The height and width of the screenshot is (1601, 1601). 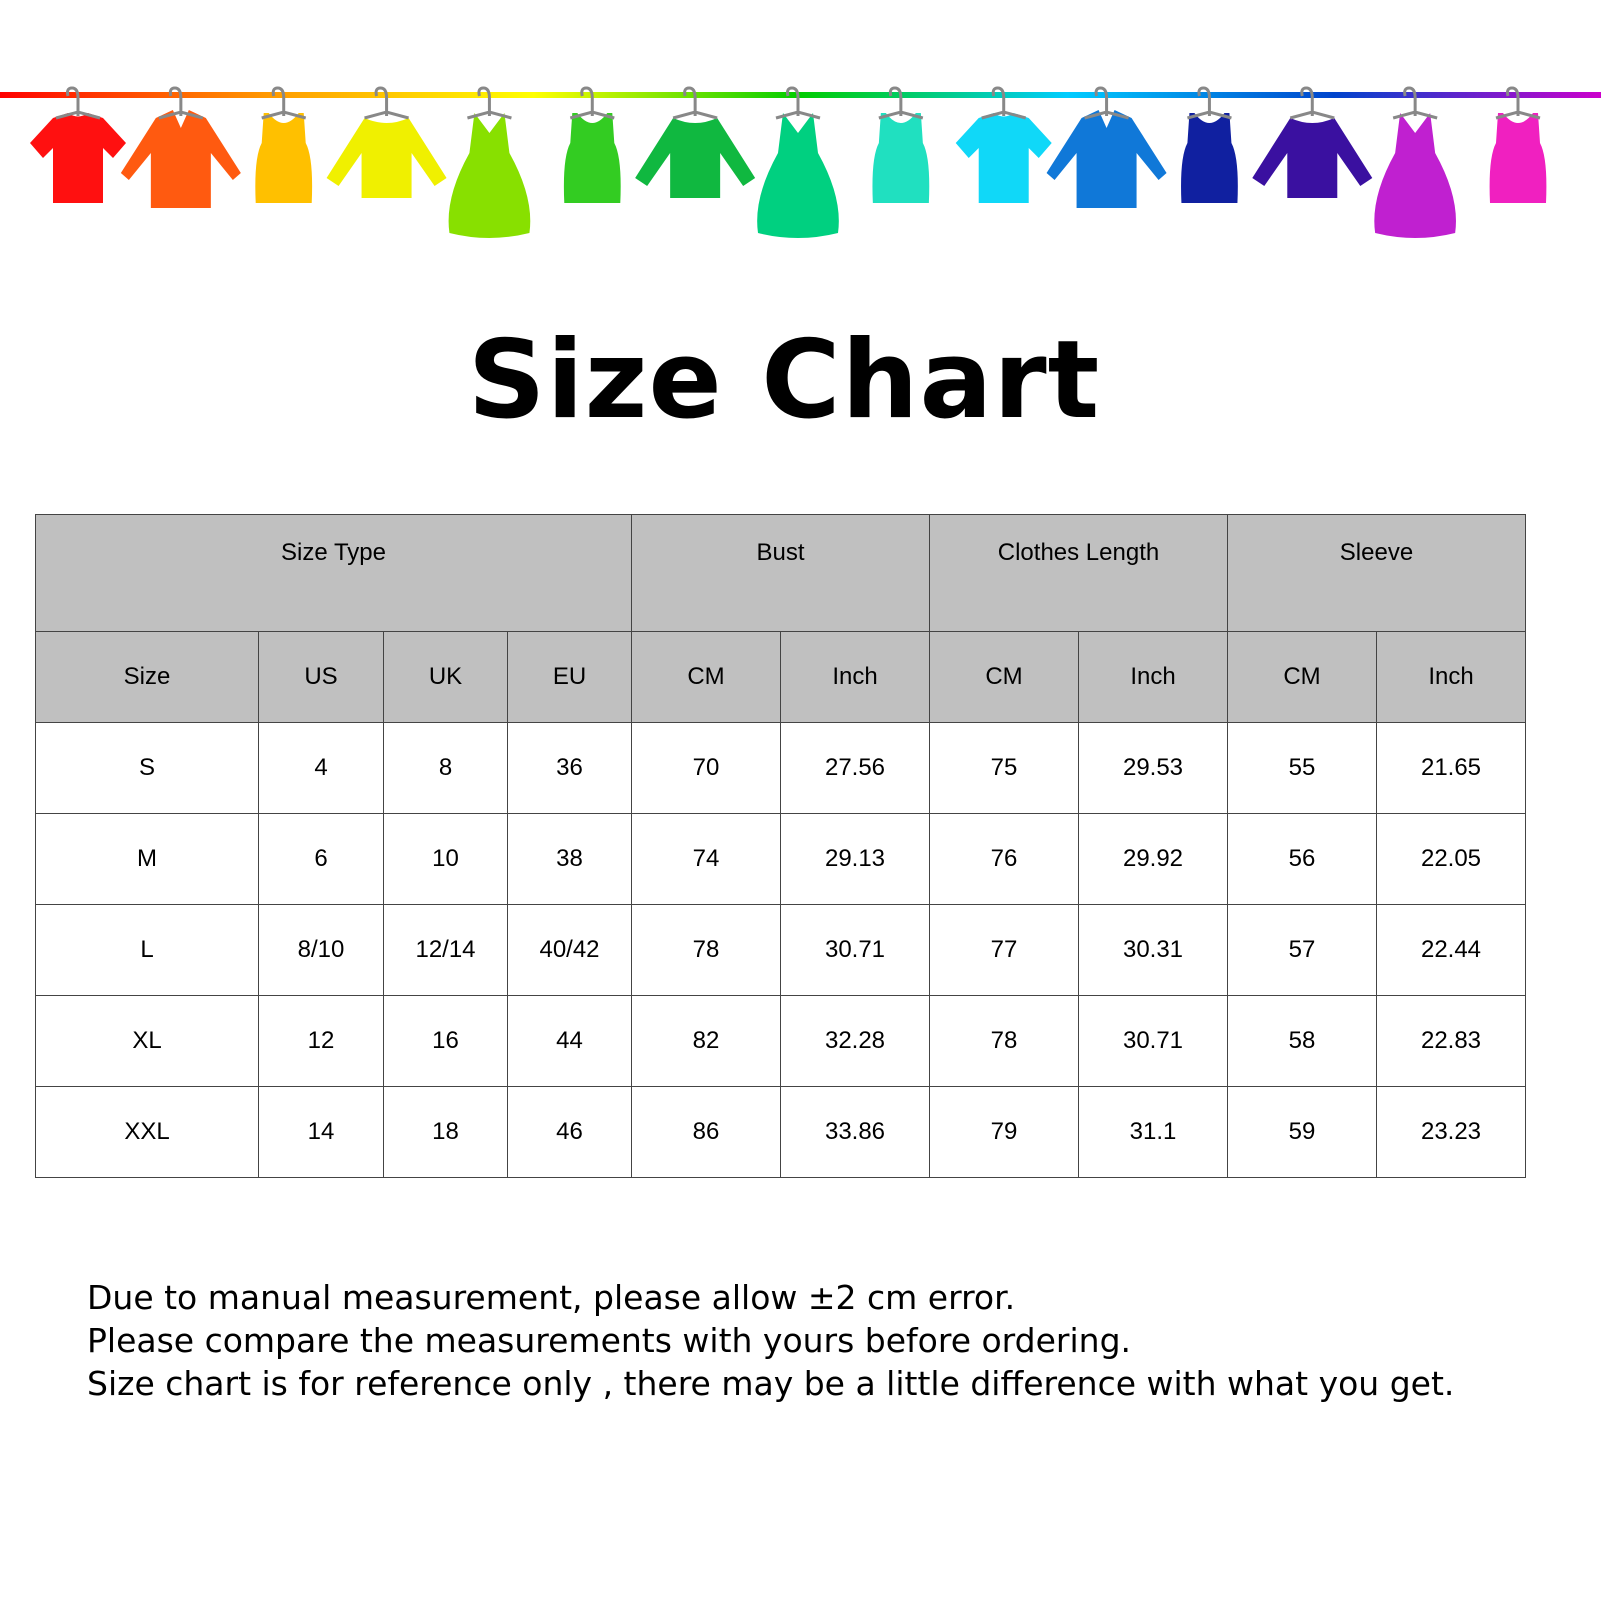 What do you see at coordinates (321, 677) in the screenshot?
I see `column-header: US` at bounding box center [321, 677].